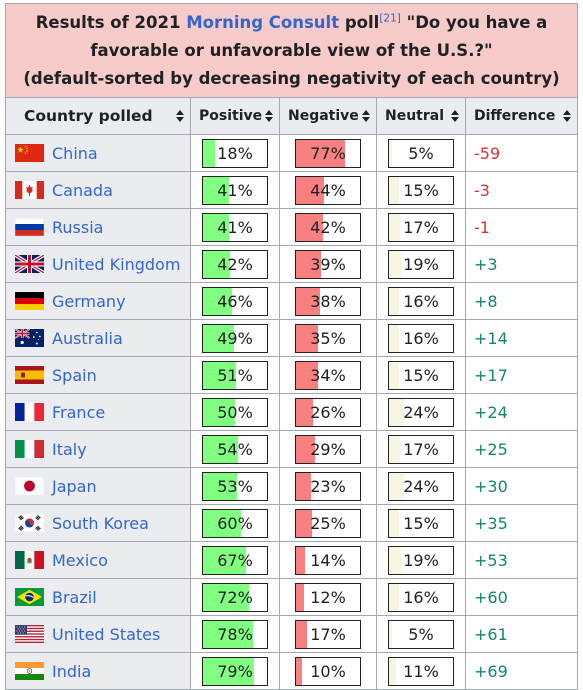 The height and width of the screenshot is (690, 583). Describe the element at coordinates (87, 338) in the screenshot. I see `country-link: Australia` at that location.